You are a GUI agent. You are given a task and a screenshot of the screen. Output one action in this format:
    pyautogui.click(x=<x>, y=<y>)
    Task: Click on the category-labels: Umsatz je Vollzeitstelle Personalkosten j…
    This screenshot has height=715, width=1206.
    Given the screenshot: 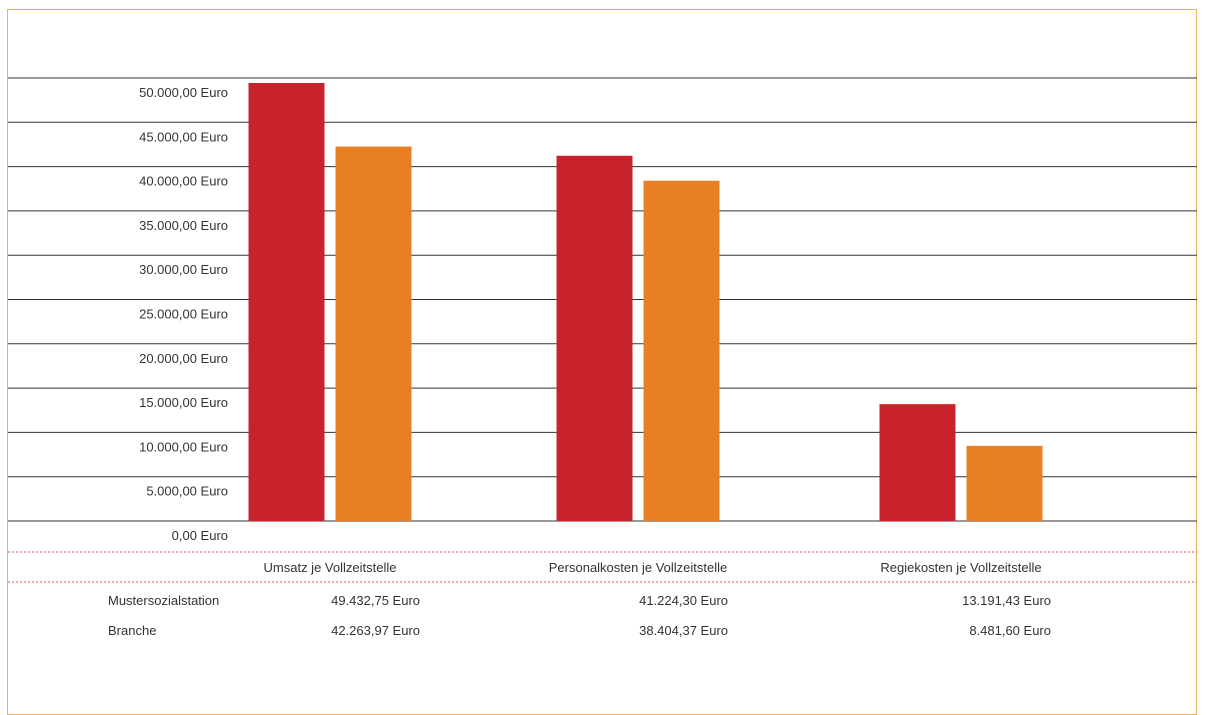 What is the action you would take?
    pyautogui.click(x=653, y=567)
    